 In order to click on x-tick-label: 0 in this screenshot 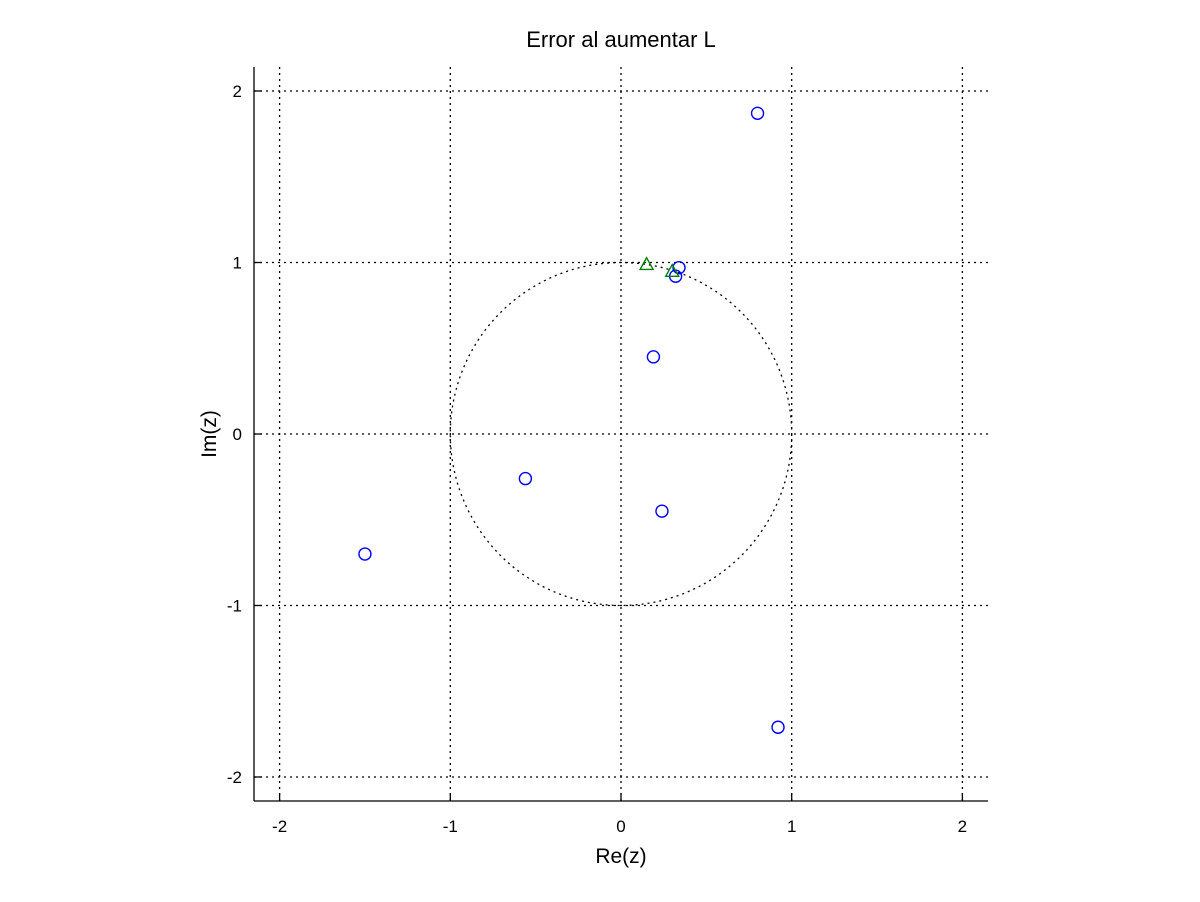, I will do `click(620, 826)`.